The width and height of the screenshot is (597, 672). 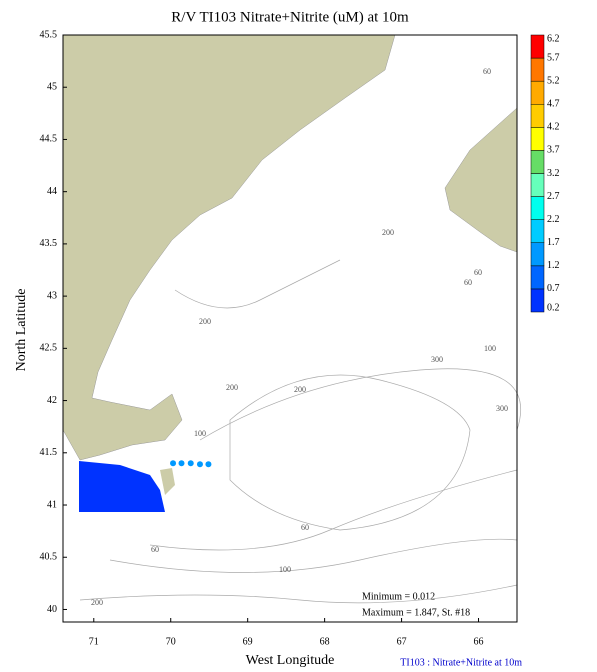 What do you see at coordinates (553, 196) in the screenshot?
I see `colorbar-label: 2.7` at bounding box center [553, 196].